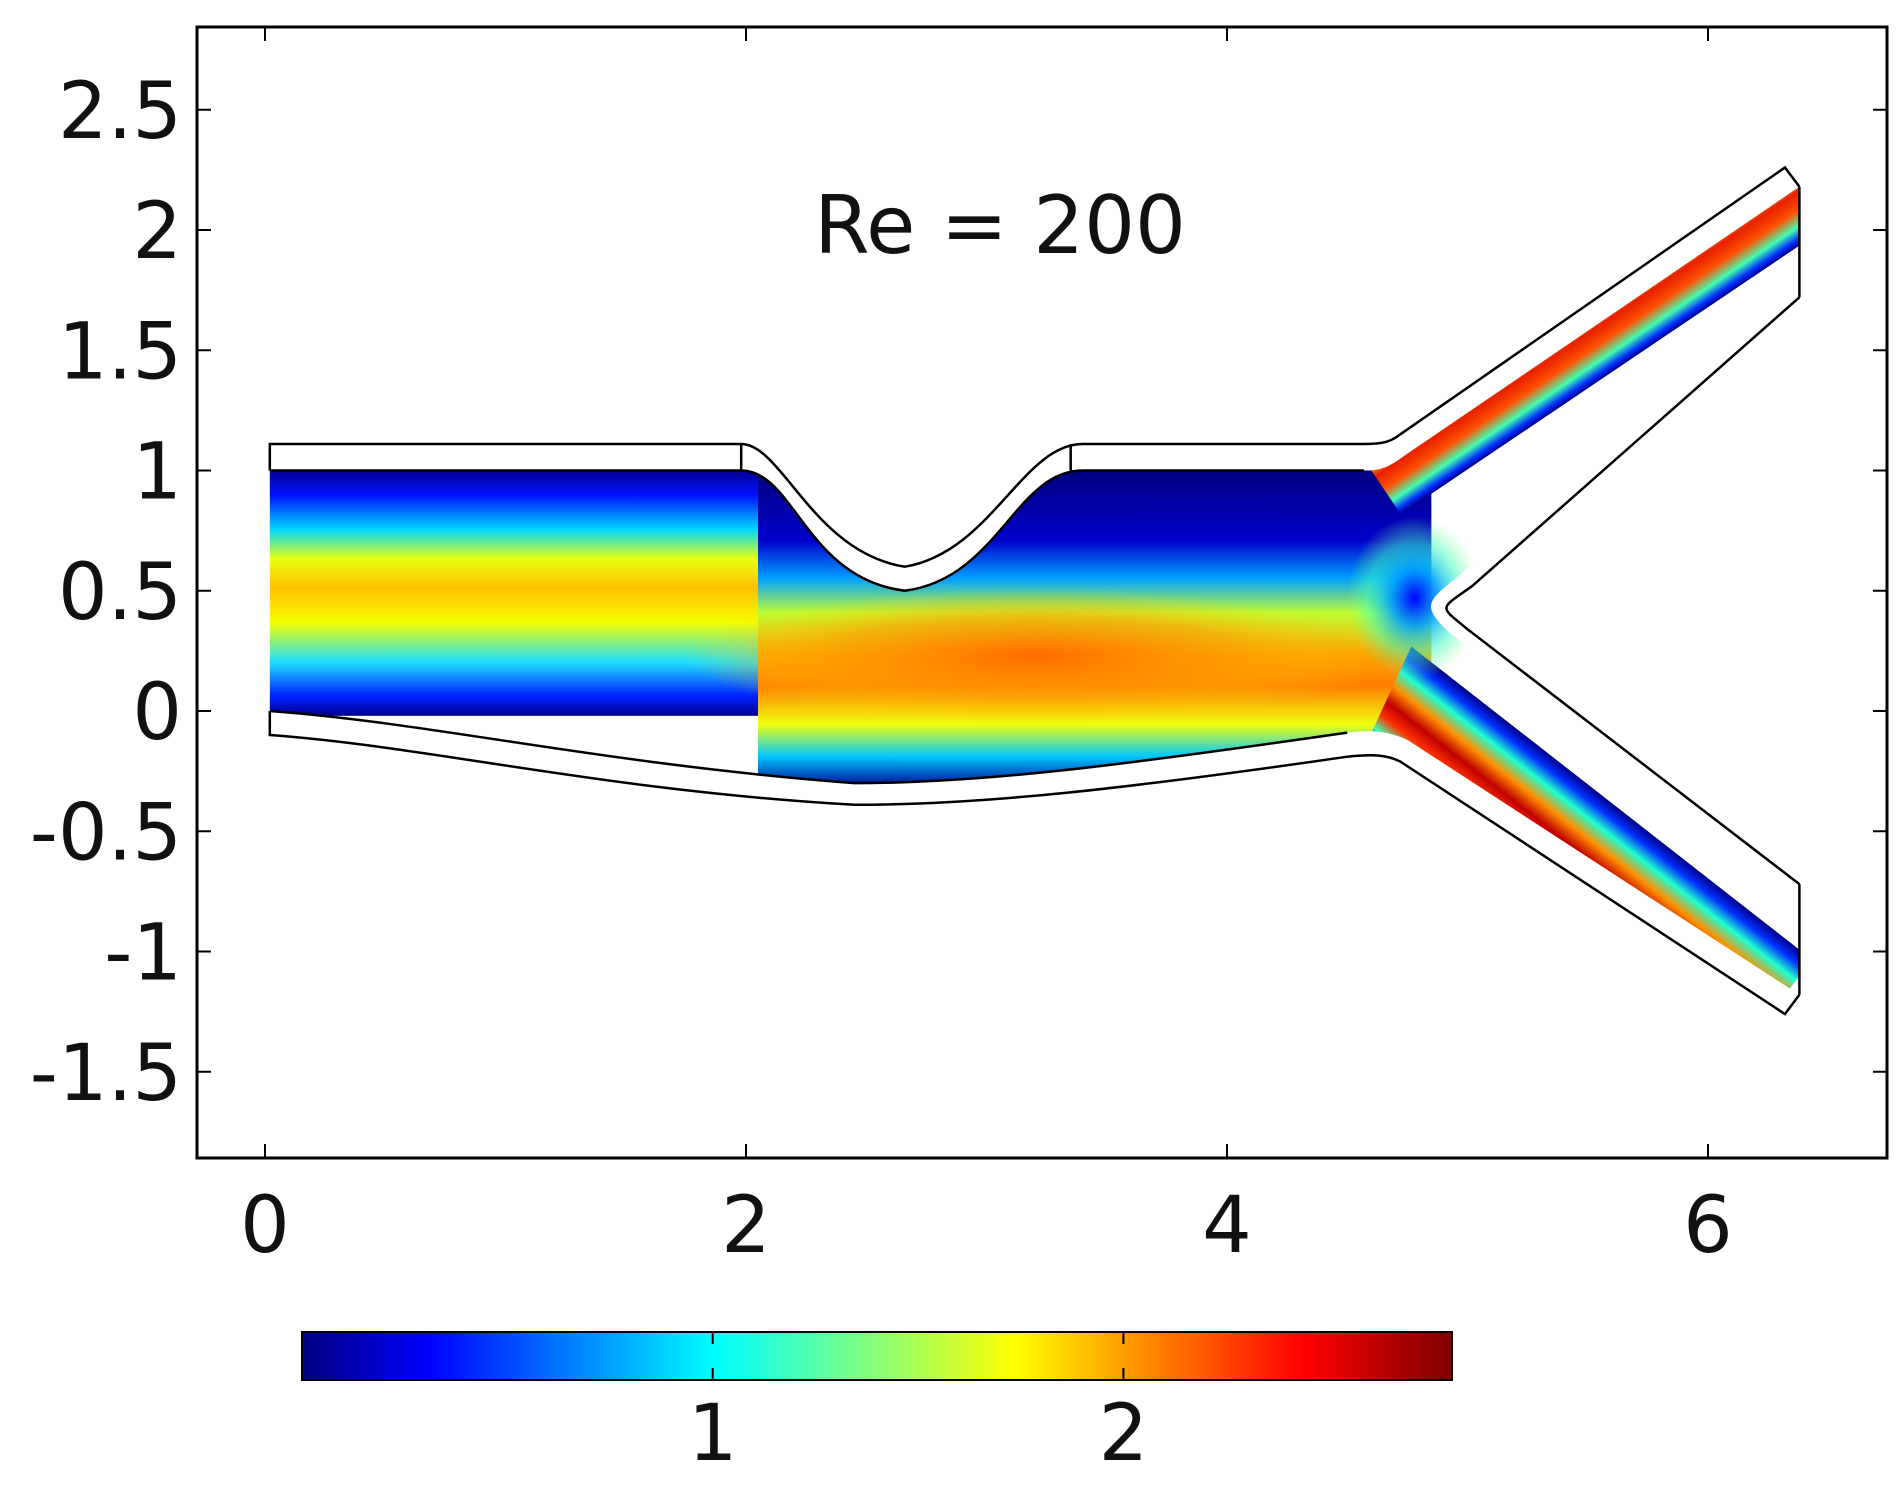 This screenshot has width=1901, height=1487. I want to click on y-tick-label: -1.5, so click(106, 1074).